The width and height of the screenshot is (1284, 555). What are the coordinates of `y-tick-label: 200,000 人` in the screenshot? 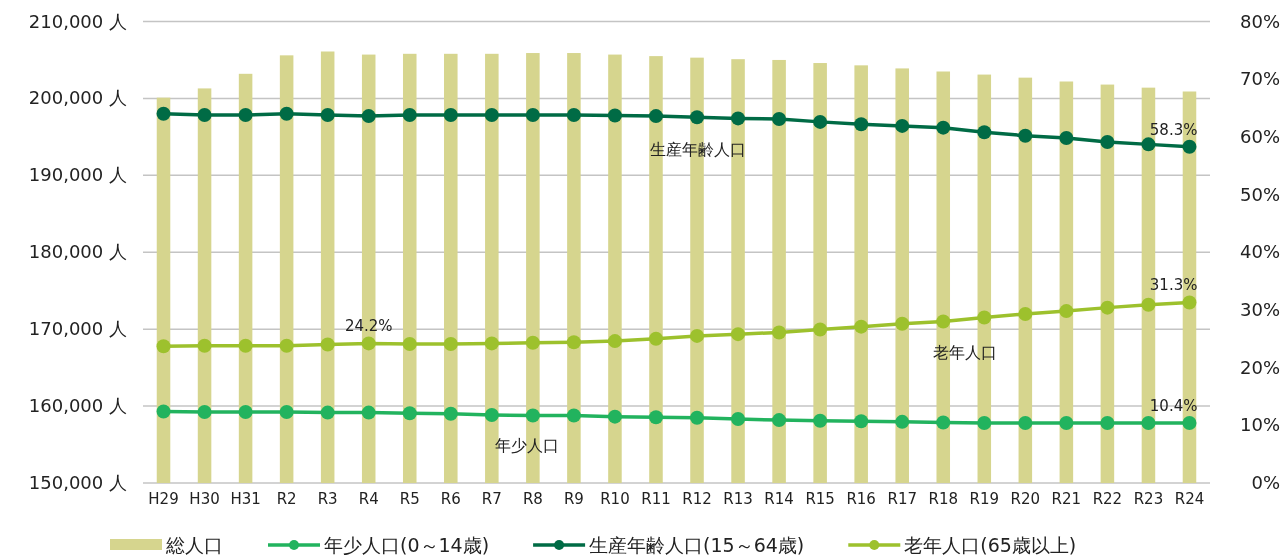 It's located at (77, 98).